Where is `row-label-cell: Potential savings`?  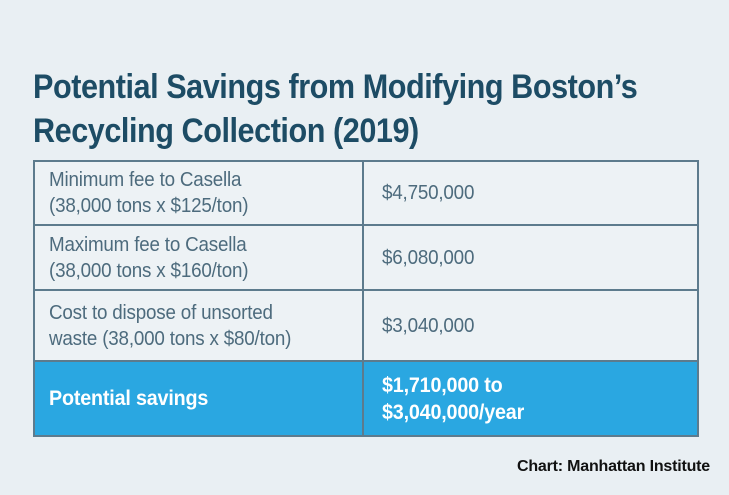 row-label-cell: Potential savings is located at coordinates (199, 398).